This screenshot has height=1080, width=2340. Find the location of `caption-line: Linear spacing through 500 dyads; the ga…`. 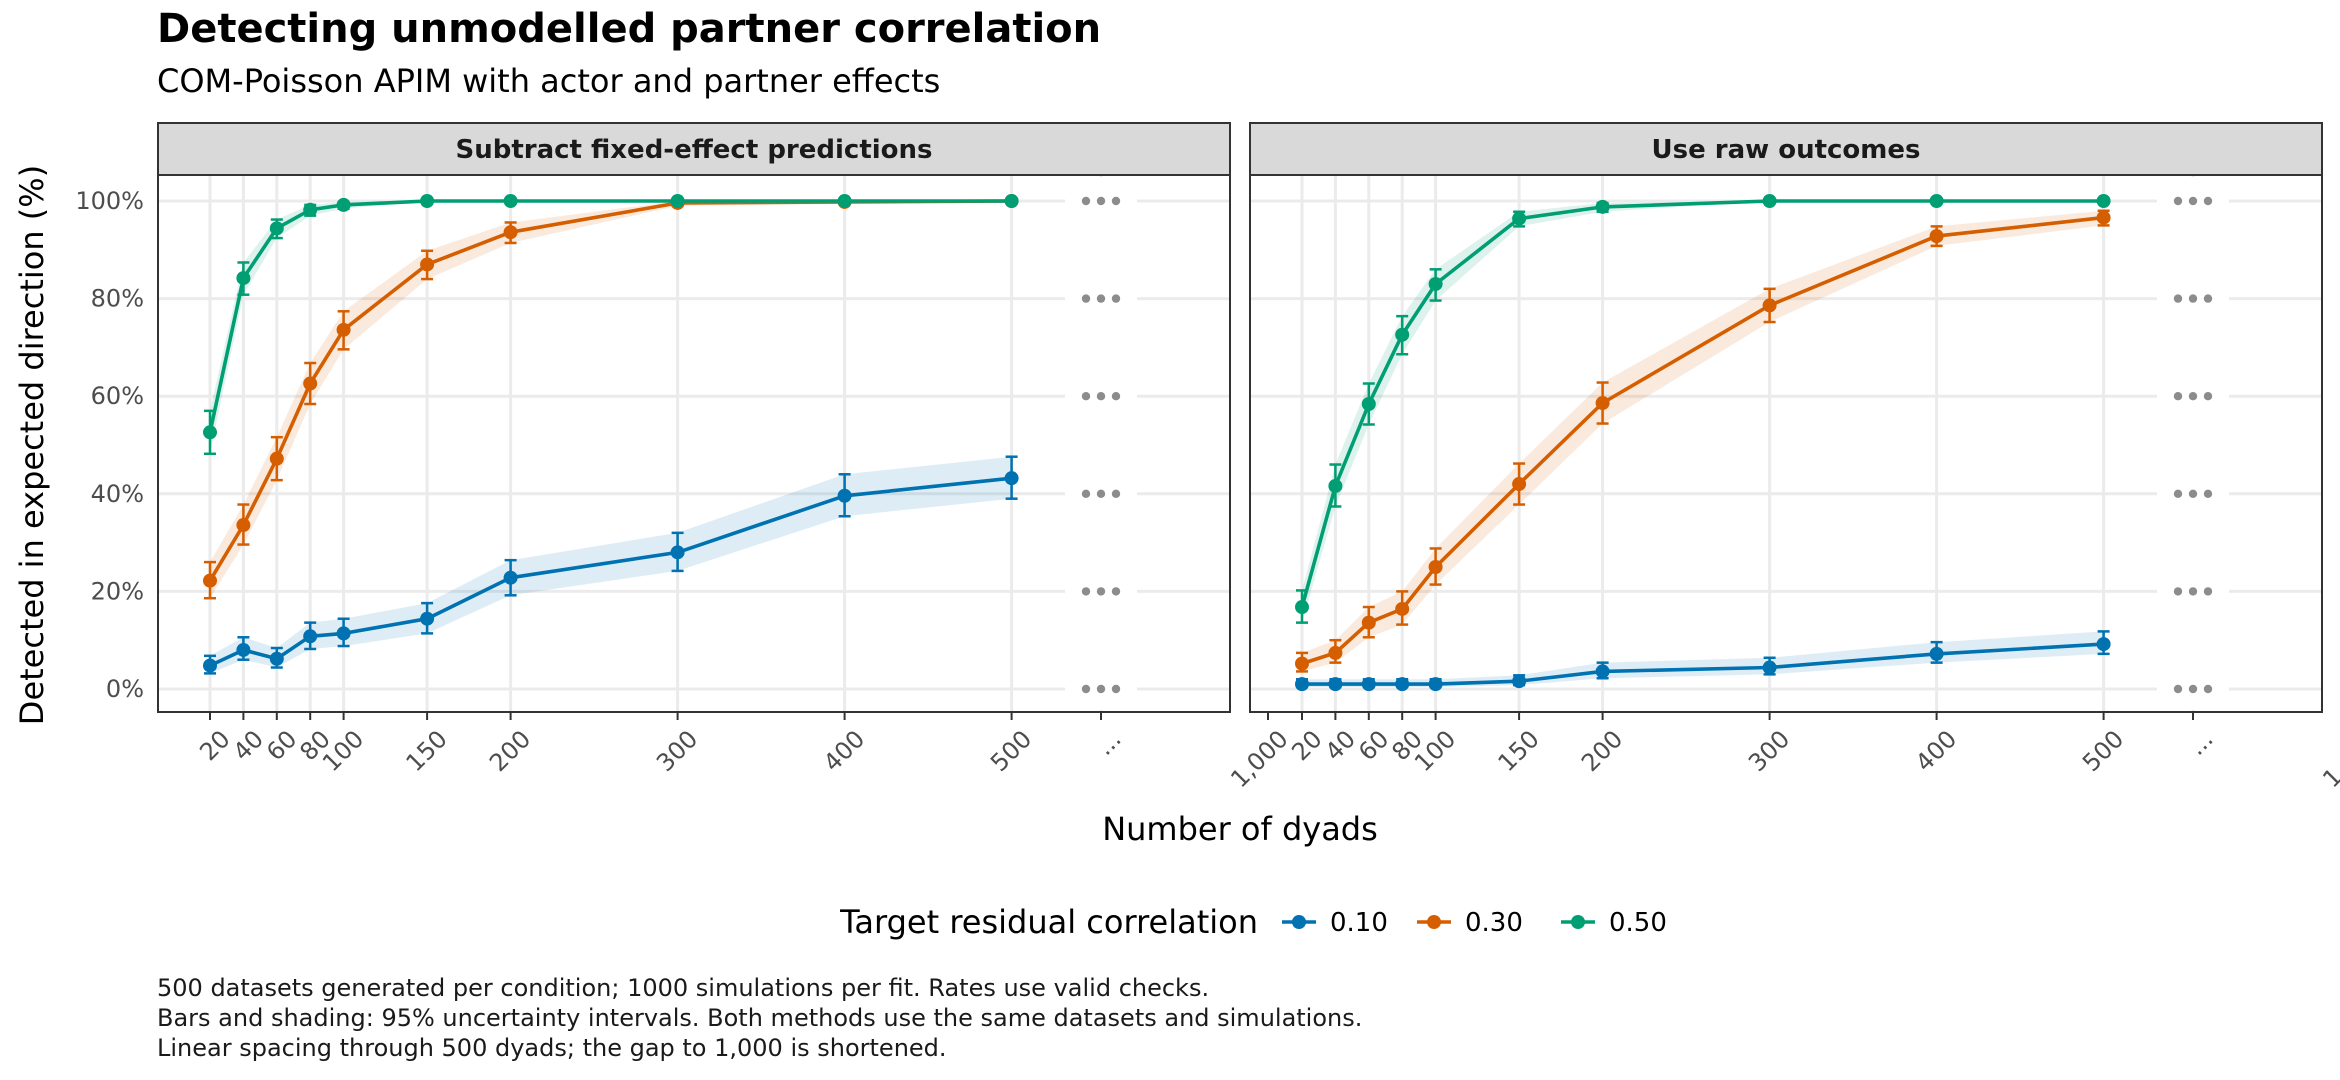

caption-line: Linear spacing through 500 dyads; the ga… is located at coordinates (552, 1048).